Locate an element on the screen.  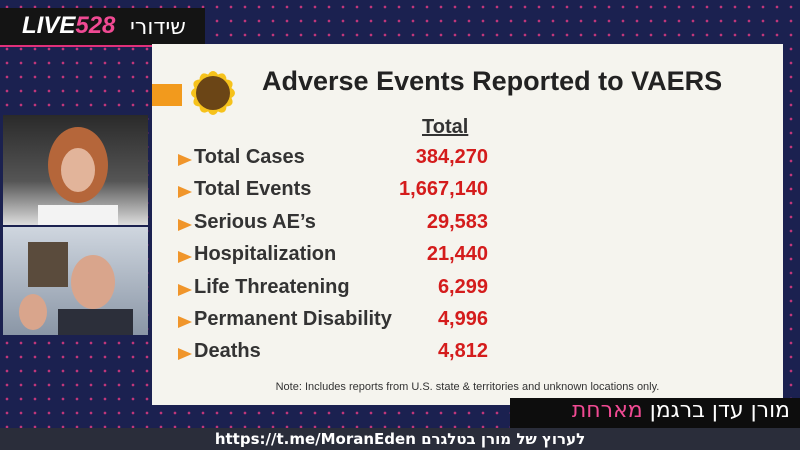
logo-hebrew: שידורי is located at coordinates (158, 27).